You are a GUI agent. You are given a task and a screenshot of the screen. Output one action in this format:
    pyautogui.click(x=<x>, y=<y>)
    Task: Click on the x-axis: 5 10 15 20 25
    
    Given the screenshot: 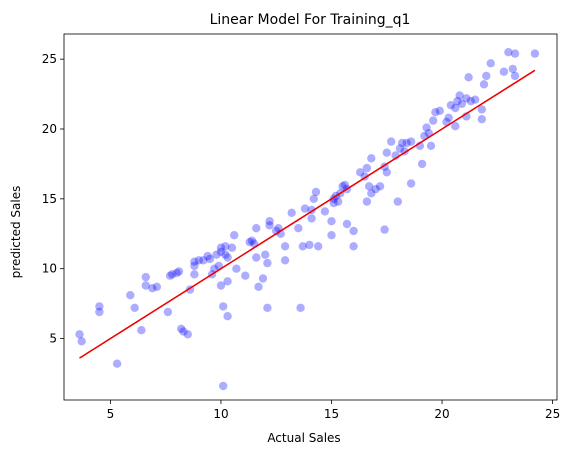 What is the action you would take?
    pyautogui.click(x=333, y=410)
    